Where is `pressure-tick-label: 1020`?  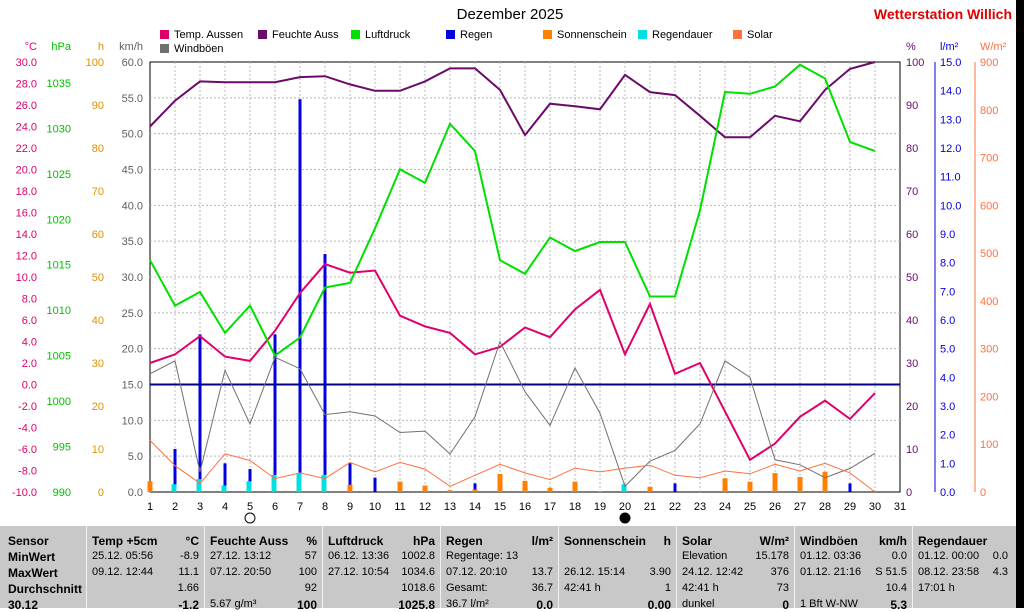 pressure-tick-label: 1020 is located at coordinates (59, 220).